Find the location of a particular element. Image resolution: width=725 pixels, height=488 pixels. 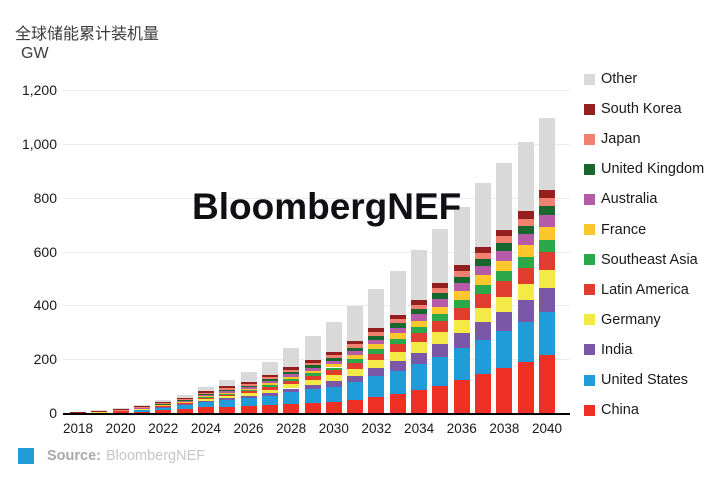

bar-segment-latin-america-2037 is located at coordinates (483, 301).